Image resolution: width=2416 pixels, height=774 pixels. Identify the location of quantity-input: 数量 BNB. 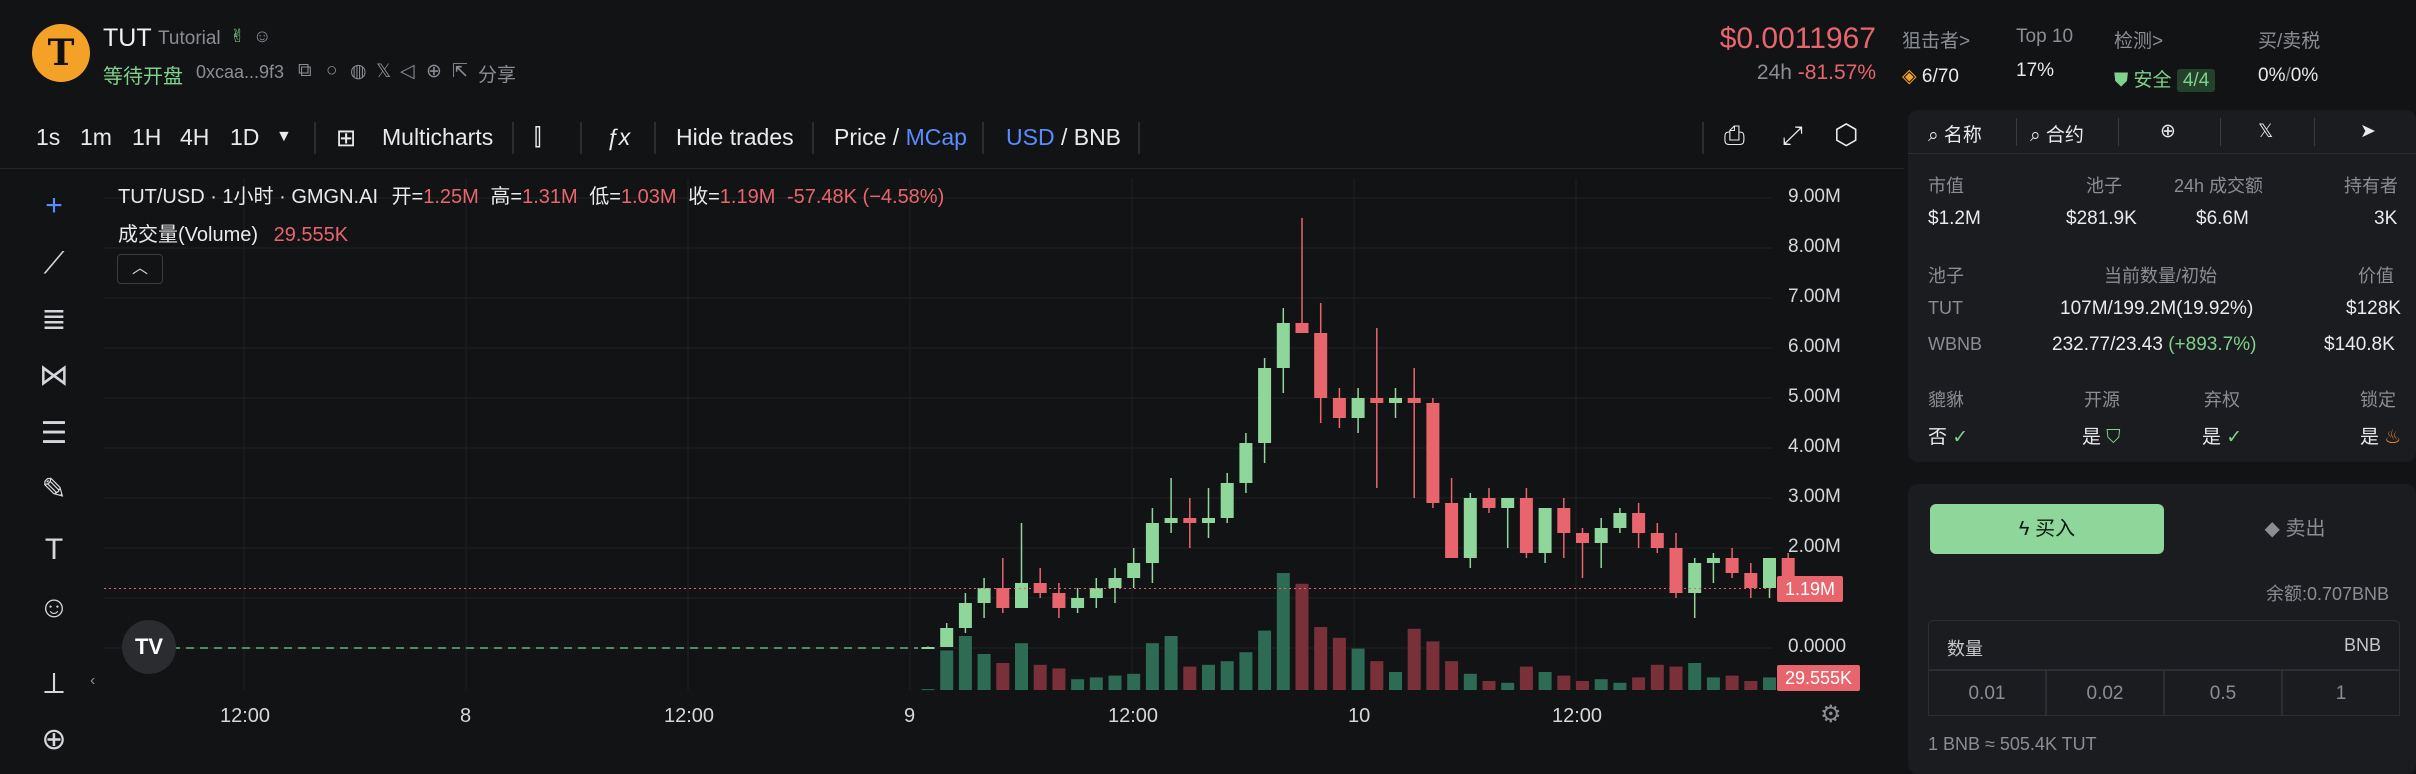
(2164, 645).